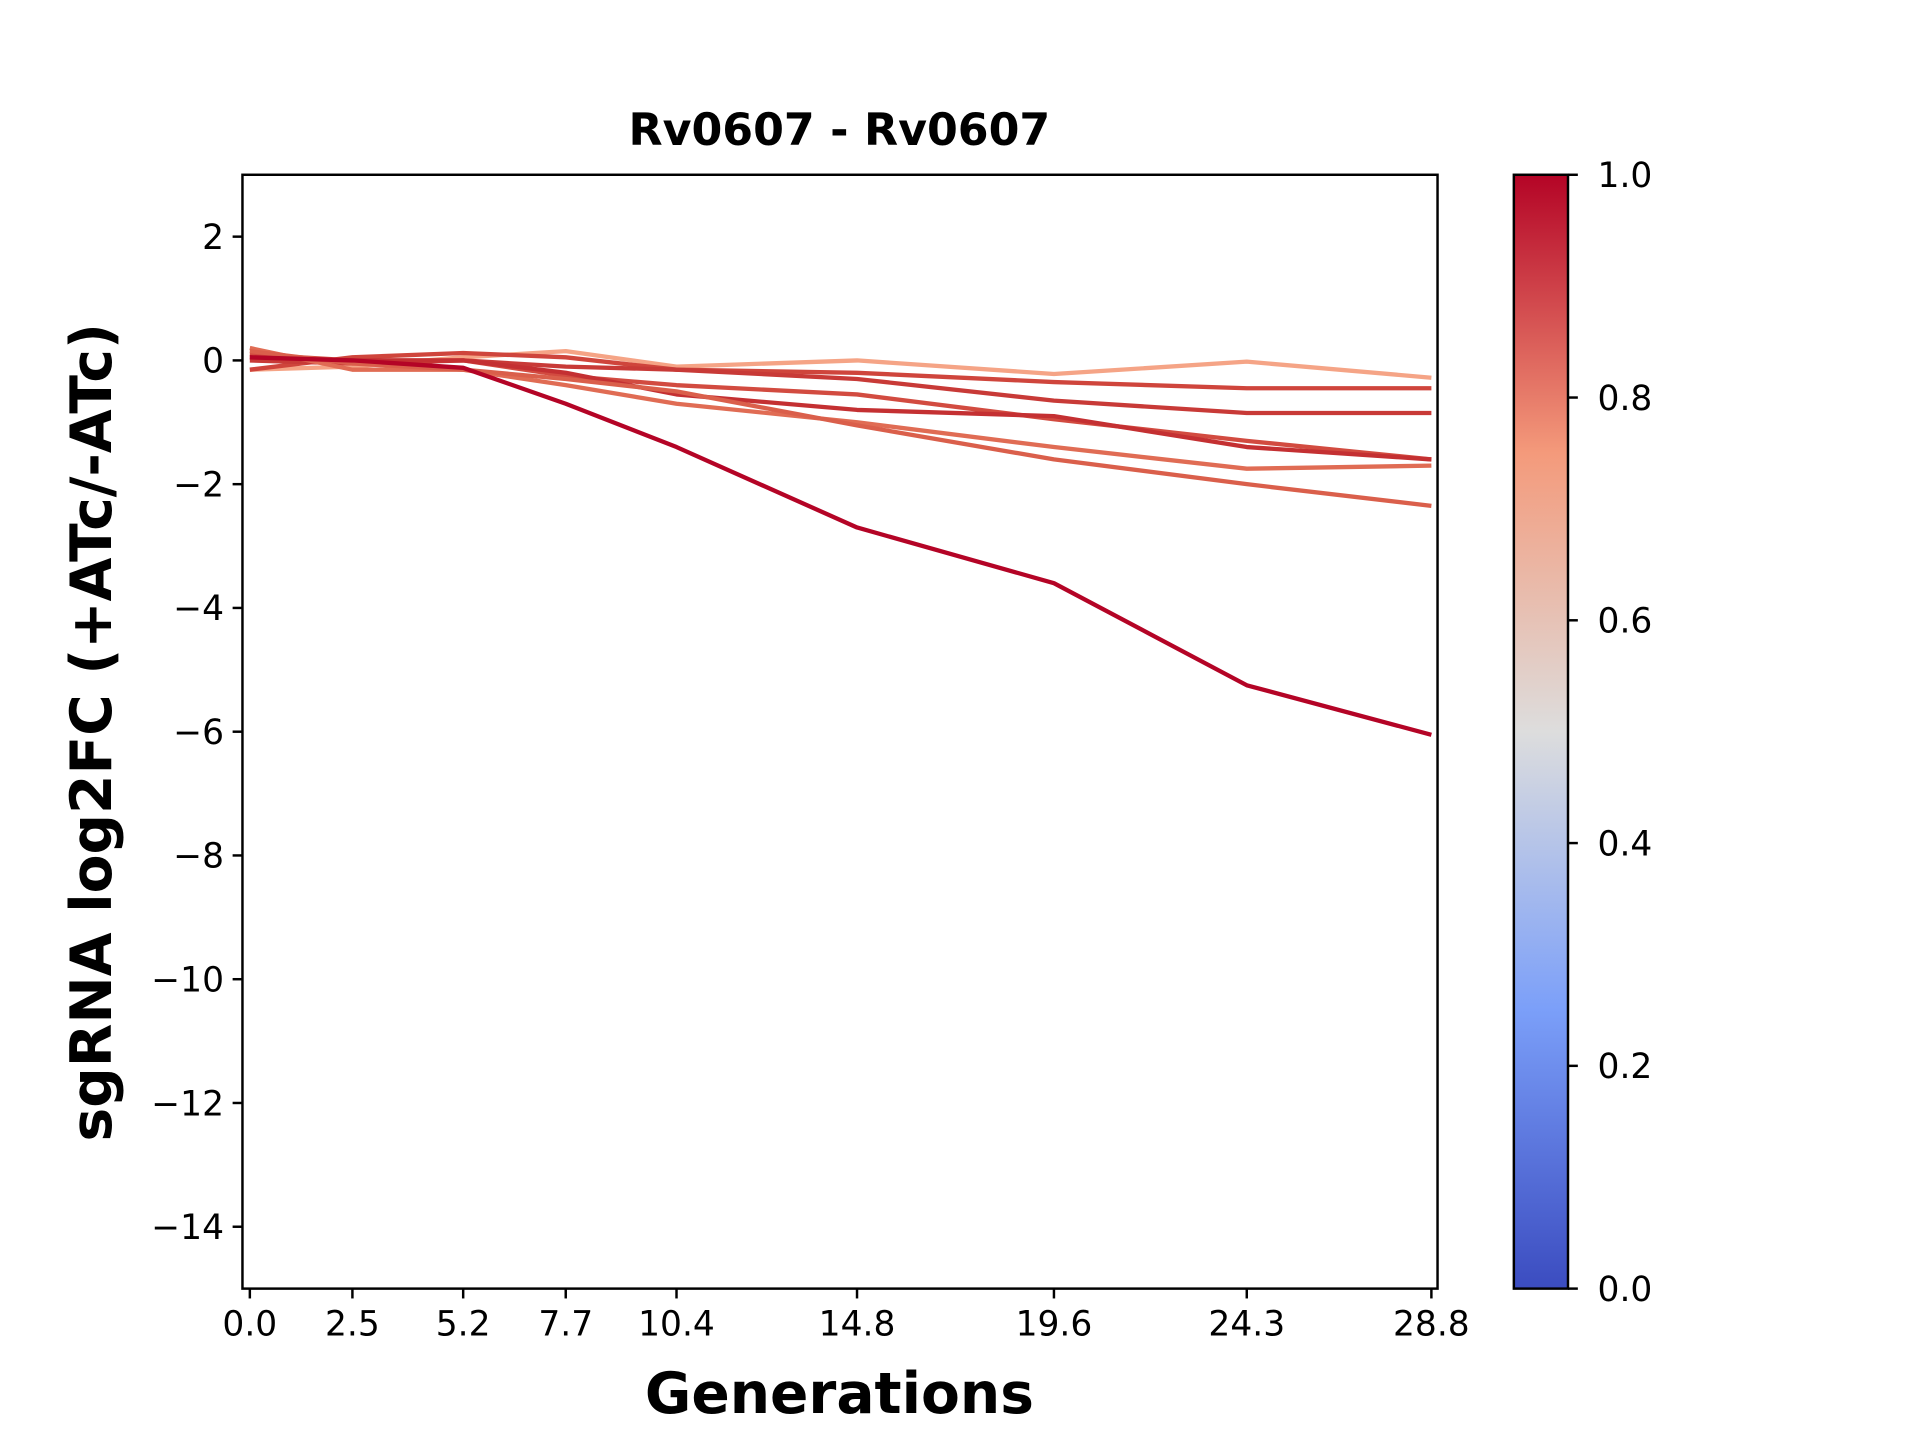 Image resolution: width=1920 pixels, height=1440 pixels. Describe the element at coordinates (1431, 1324) in the screenshot. I see `x-tick-label: 28.8` at that location.